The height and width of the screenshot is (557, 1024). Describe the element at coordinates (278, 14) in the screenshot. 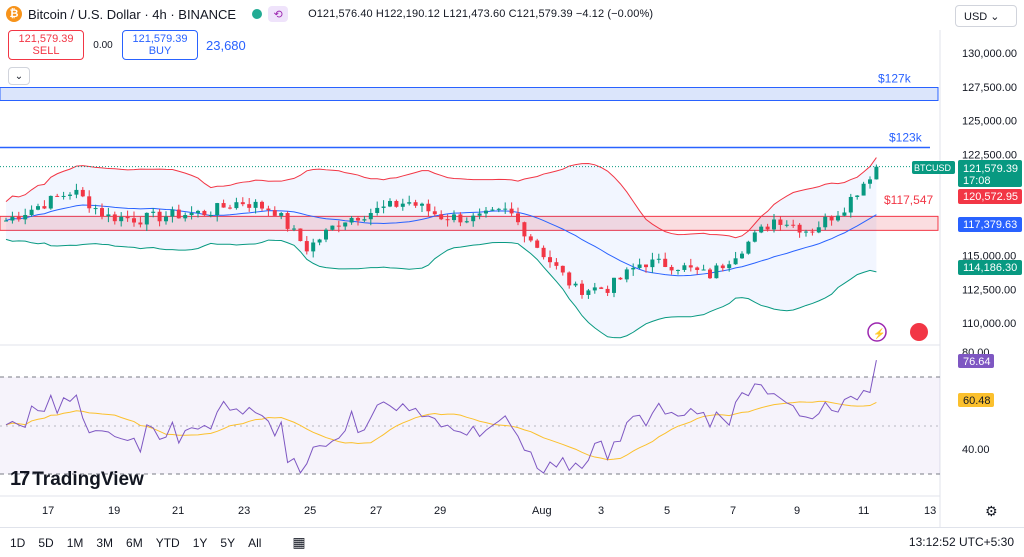

I see `share-icon: ⟲` at that location.